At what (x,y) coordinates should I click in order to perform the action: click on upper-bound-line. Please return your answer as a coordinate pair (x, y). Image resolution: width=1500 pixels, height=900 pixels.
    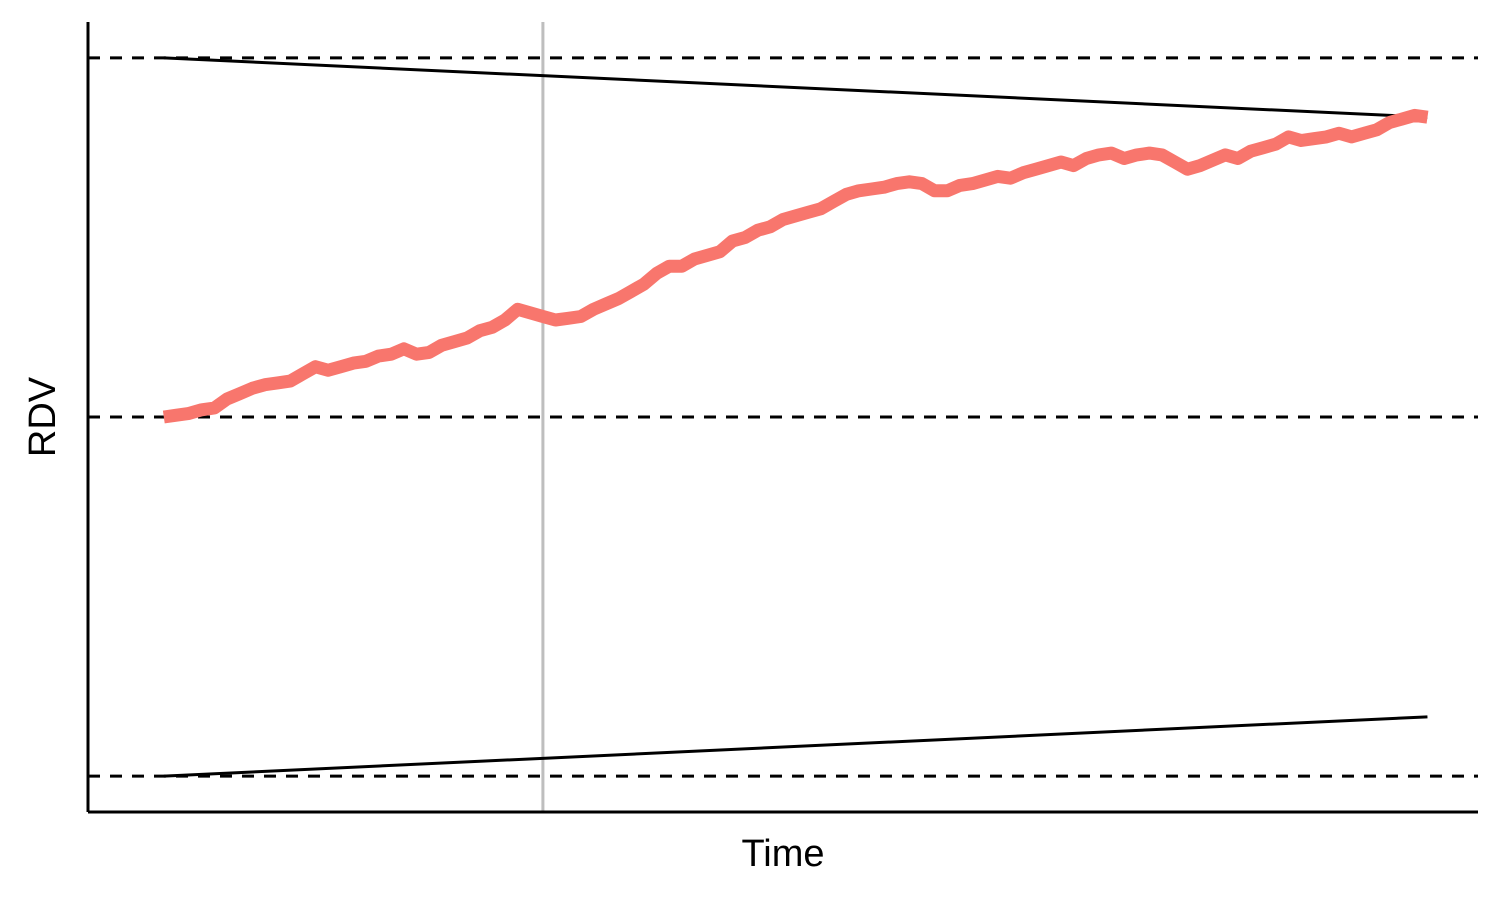
    Looking at the image, I should click on (795, 87).